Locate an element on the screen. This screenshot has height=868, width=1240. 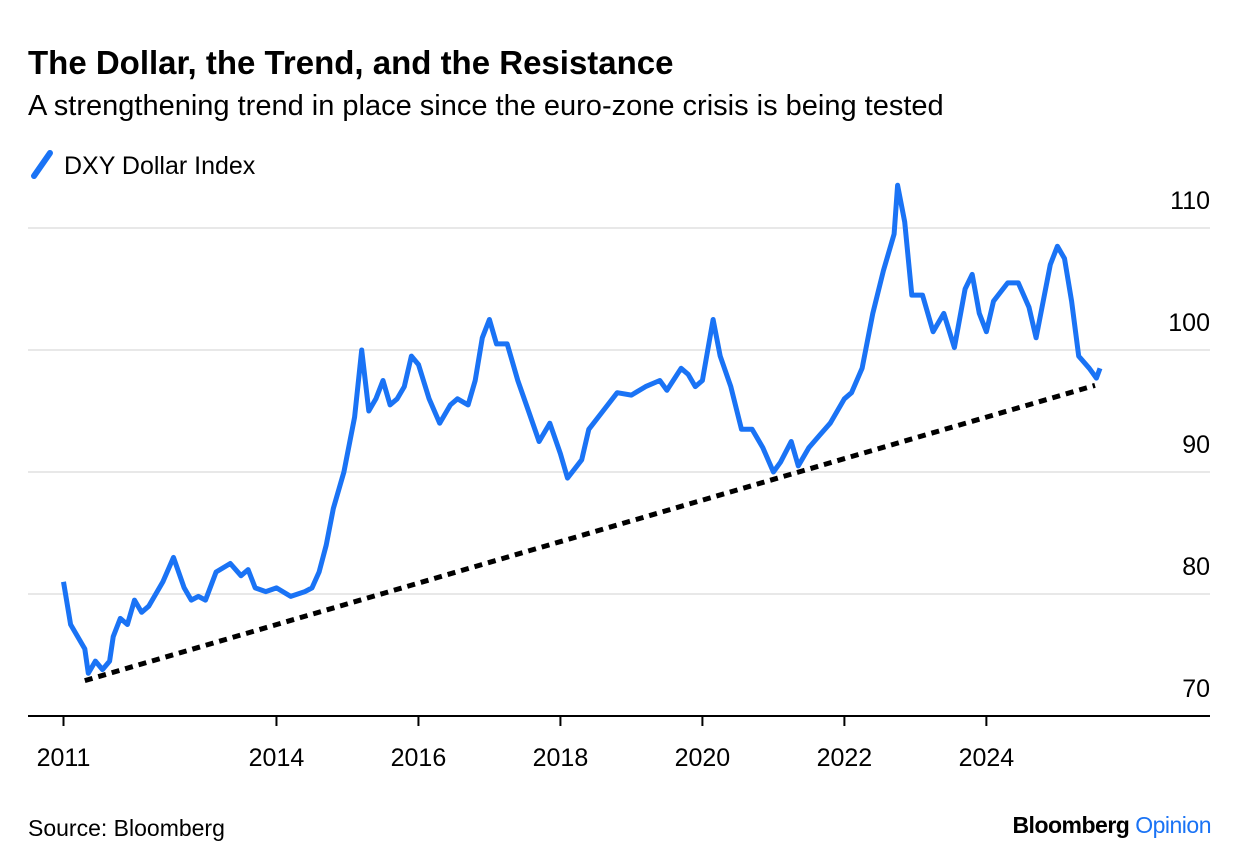
x-tick-label: 2014 is located at coordinates (277, 758).